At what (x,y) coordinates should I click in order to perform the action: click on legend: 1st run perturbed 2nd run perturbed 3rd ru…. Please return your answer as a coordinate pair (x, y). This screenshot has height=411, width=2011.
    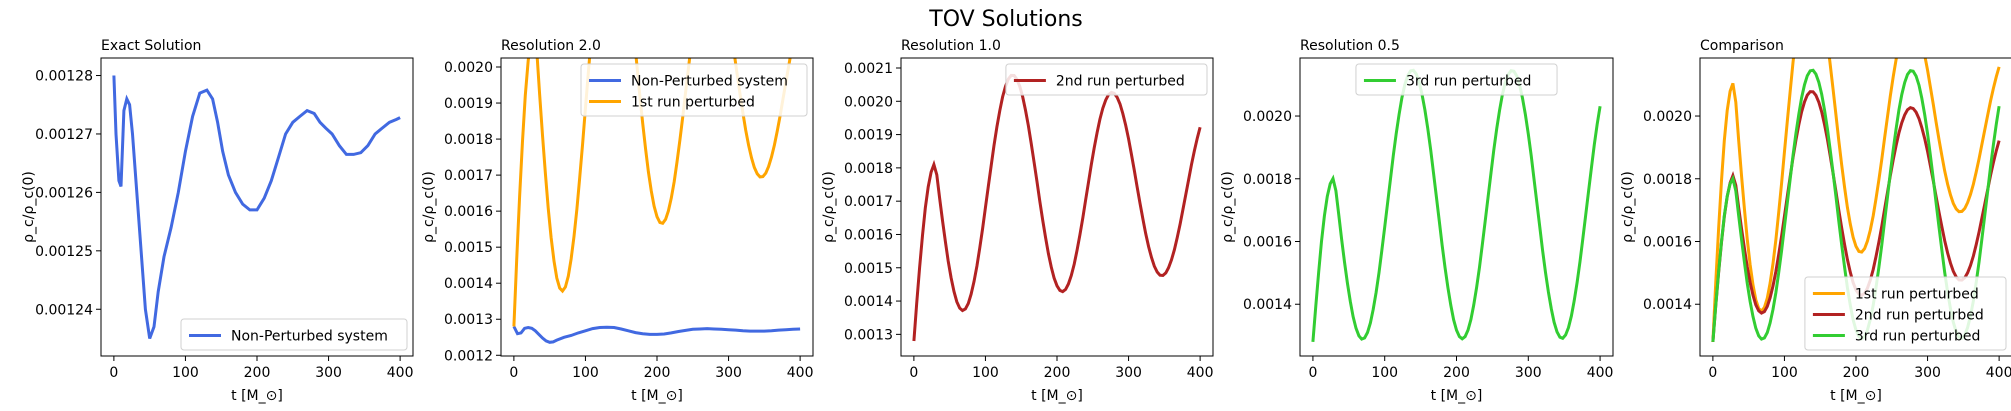
    Looking at the image, I should click on (1905, 313).